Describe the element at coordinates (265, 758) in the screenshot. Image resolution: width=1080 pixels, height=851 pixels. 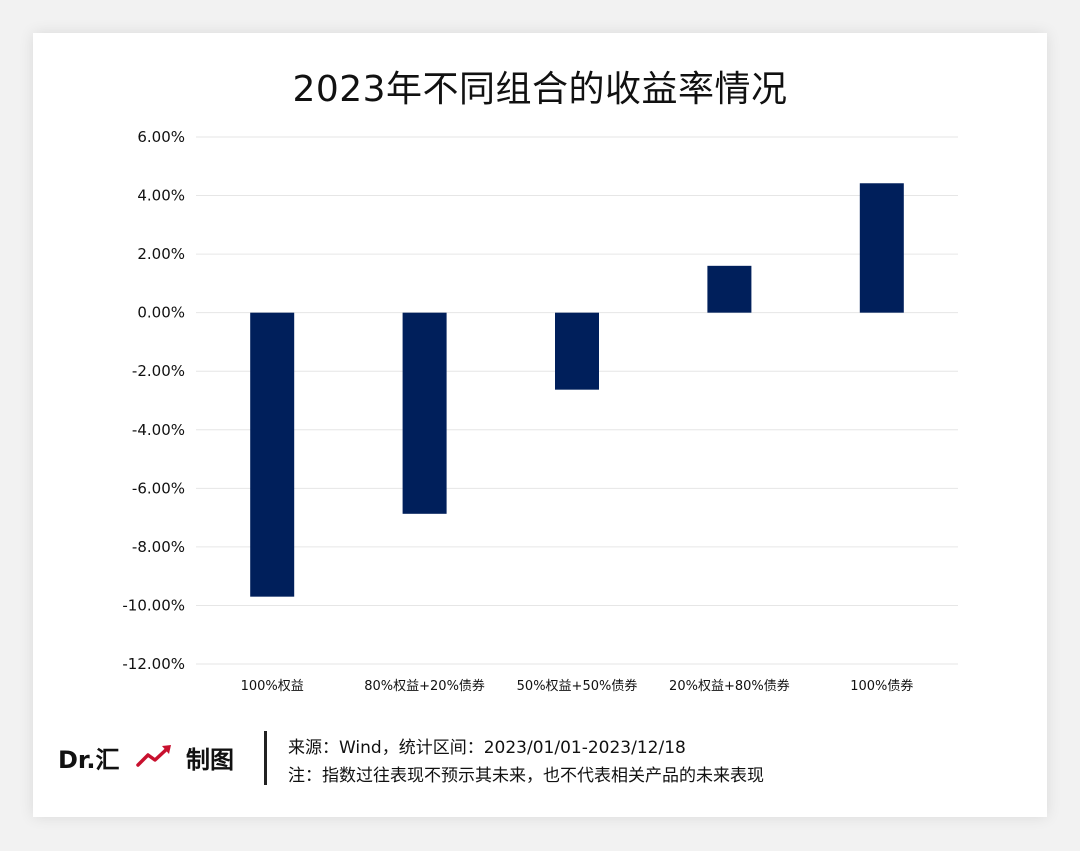
I see `footer-divider` at that location.